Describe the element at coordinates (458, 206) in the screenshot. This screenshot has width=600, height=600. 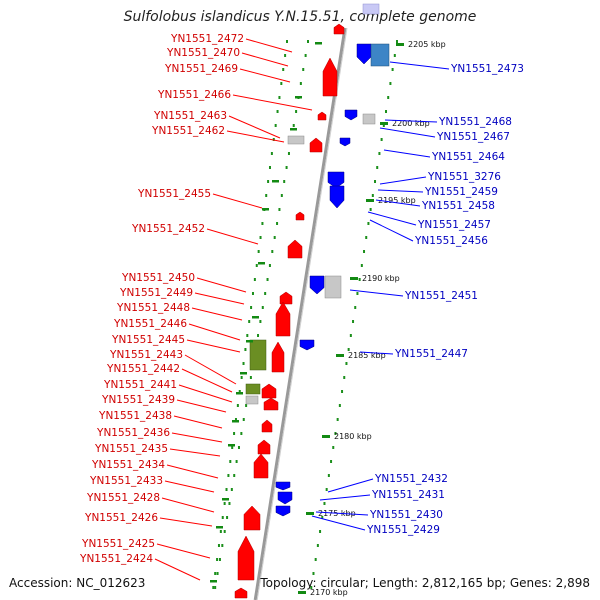
I see `gene-label-reverse: YN1551_2458` at that location.